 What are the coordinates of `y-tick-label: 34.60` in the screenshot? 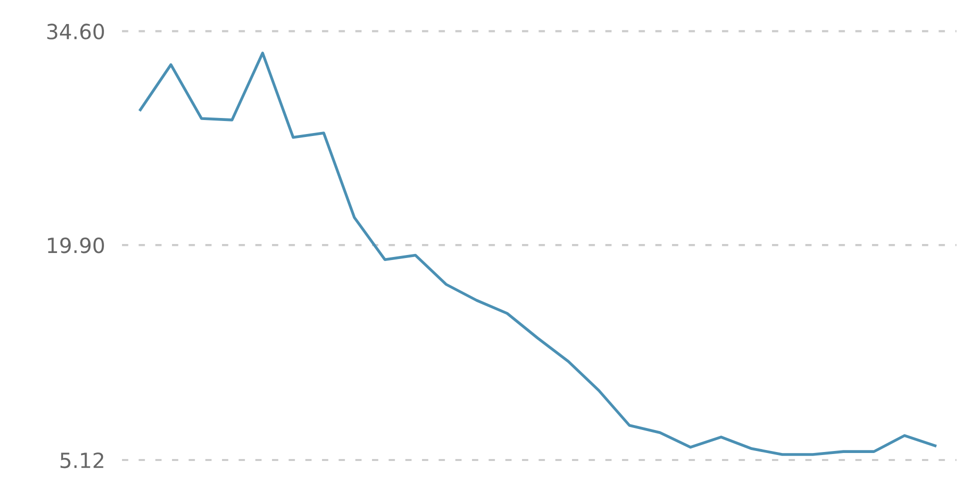 It's located at (75, 32).